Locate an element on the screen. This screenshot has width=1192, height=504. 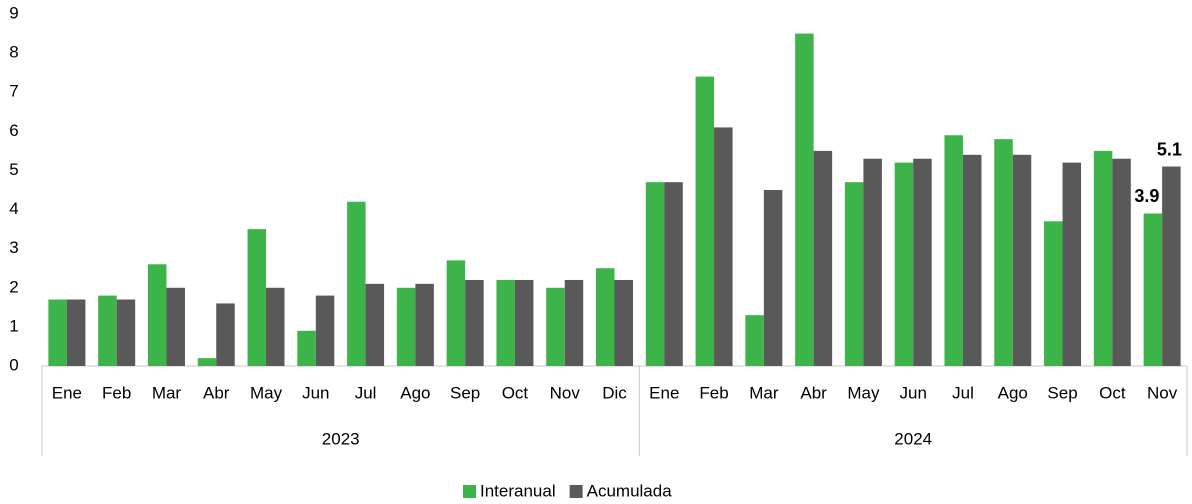
y-tick-label: 4 is located at coordinates (13, 208).